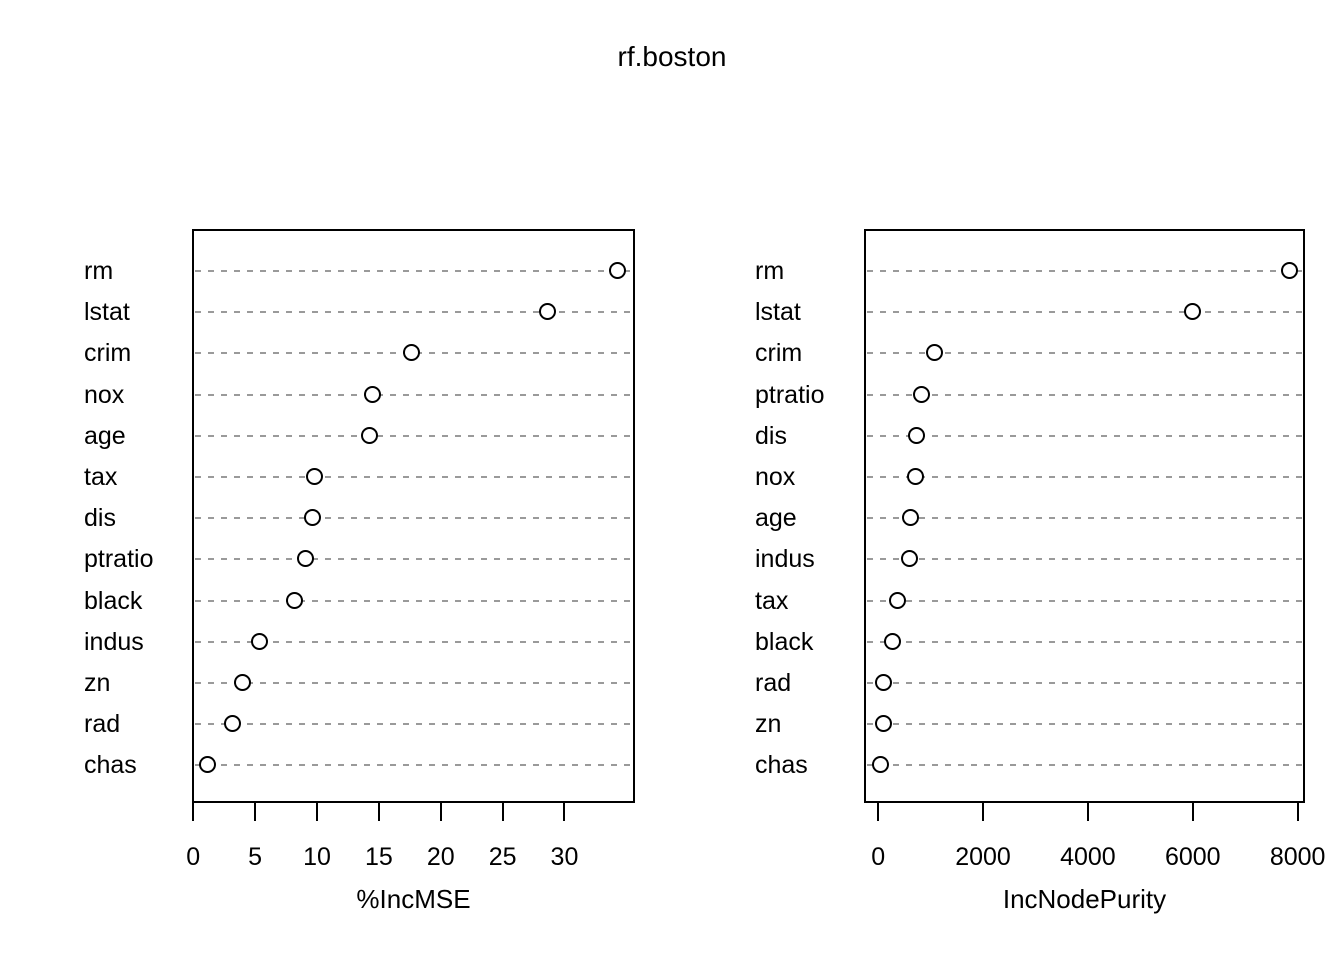 Image resolution: width=1344 pixels, height=960 pixels. Describe the element at coordinates (564, 857) in the screenshot. I see `x-tick-label: 30` at that location.